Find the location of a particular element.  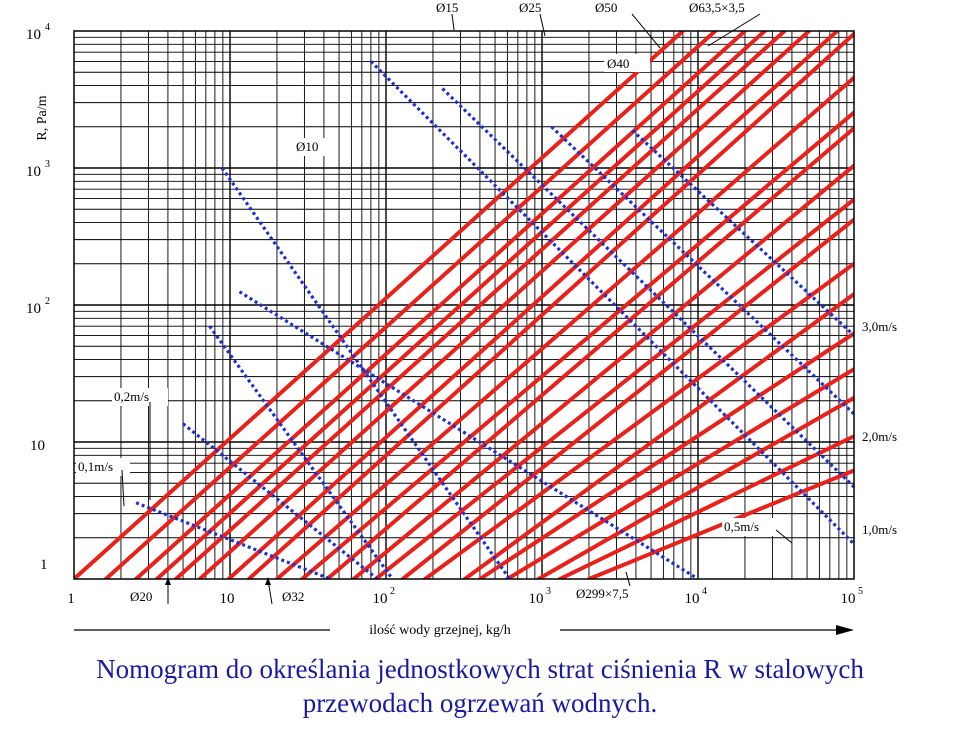

x-tick-exponent: 4 is located at coordinates (704, 591).